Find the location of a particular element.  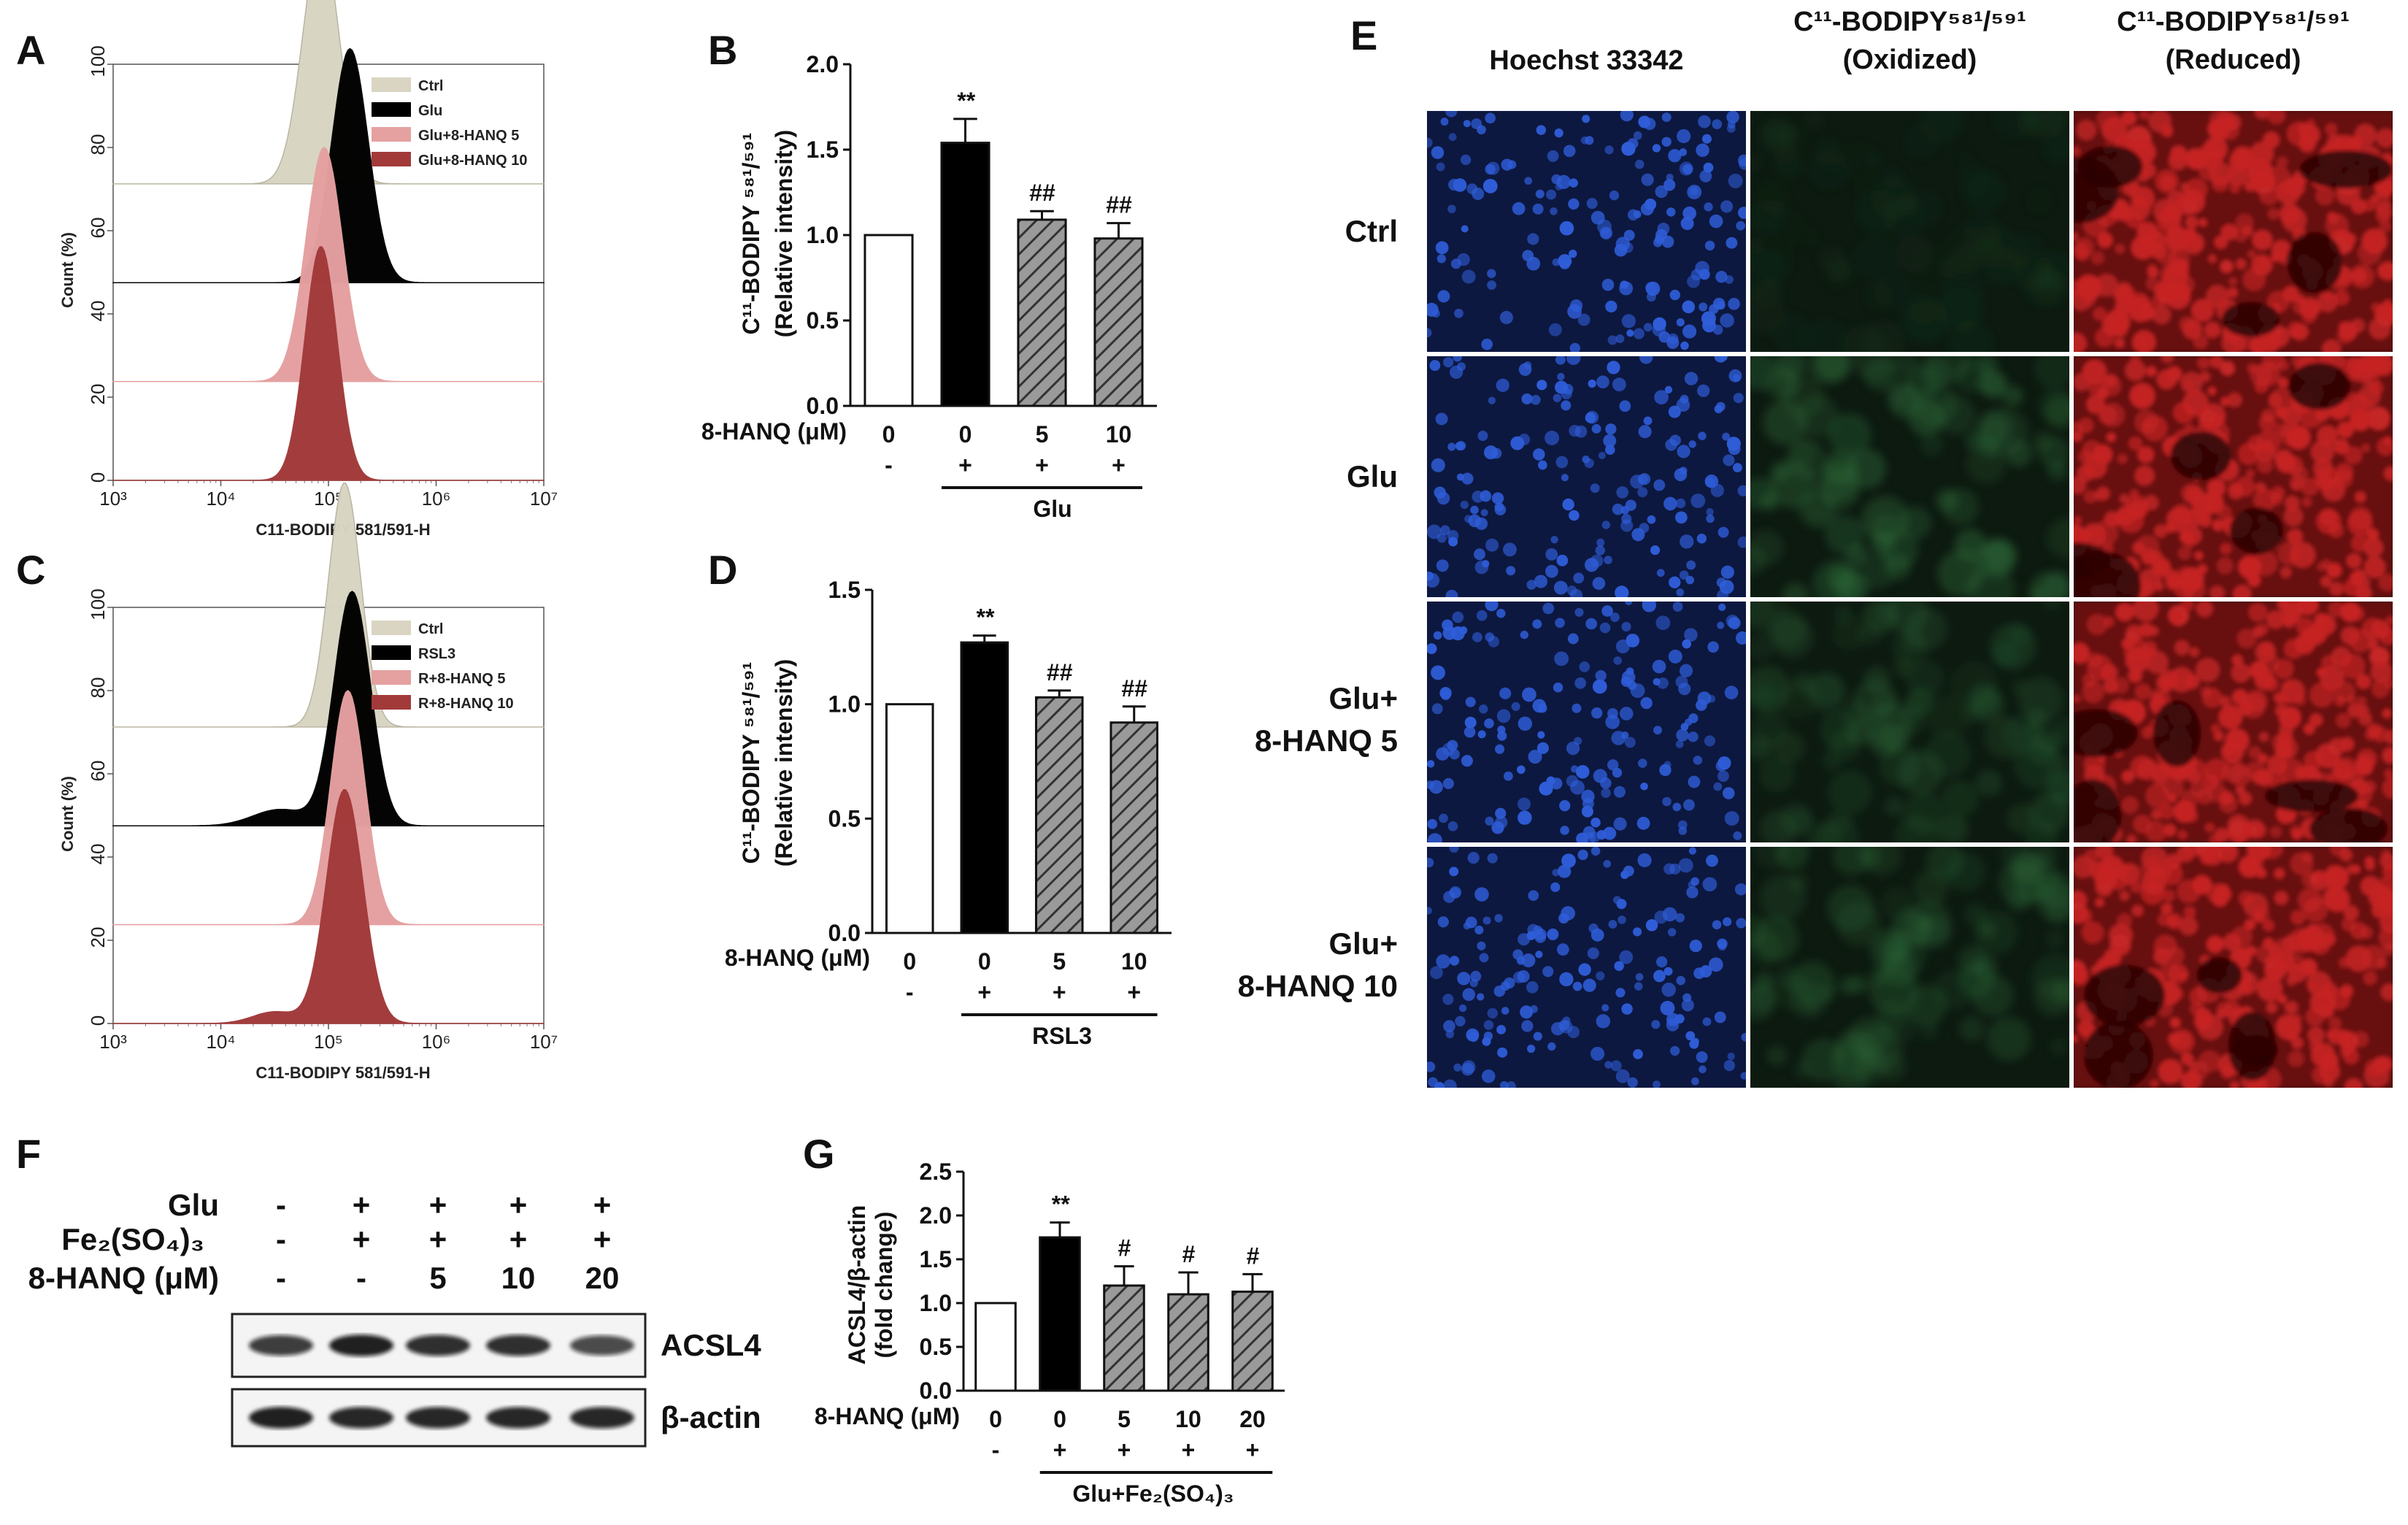

micrograph-content is located at coordinates (1909, 476).